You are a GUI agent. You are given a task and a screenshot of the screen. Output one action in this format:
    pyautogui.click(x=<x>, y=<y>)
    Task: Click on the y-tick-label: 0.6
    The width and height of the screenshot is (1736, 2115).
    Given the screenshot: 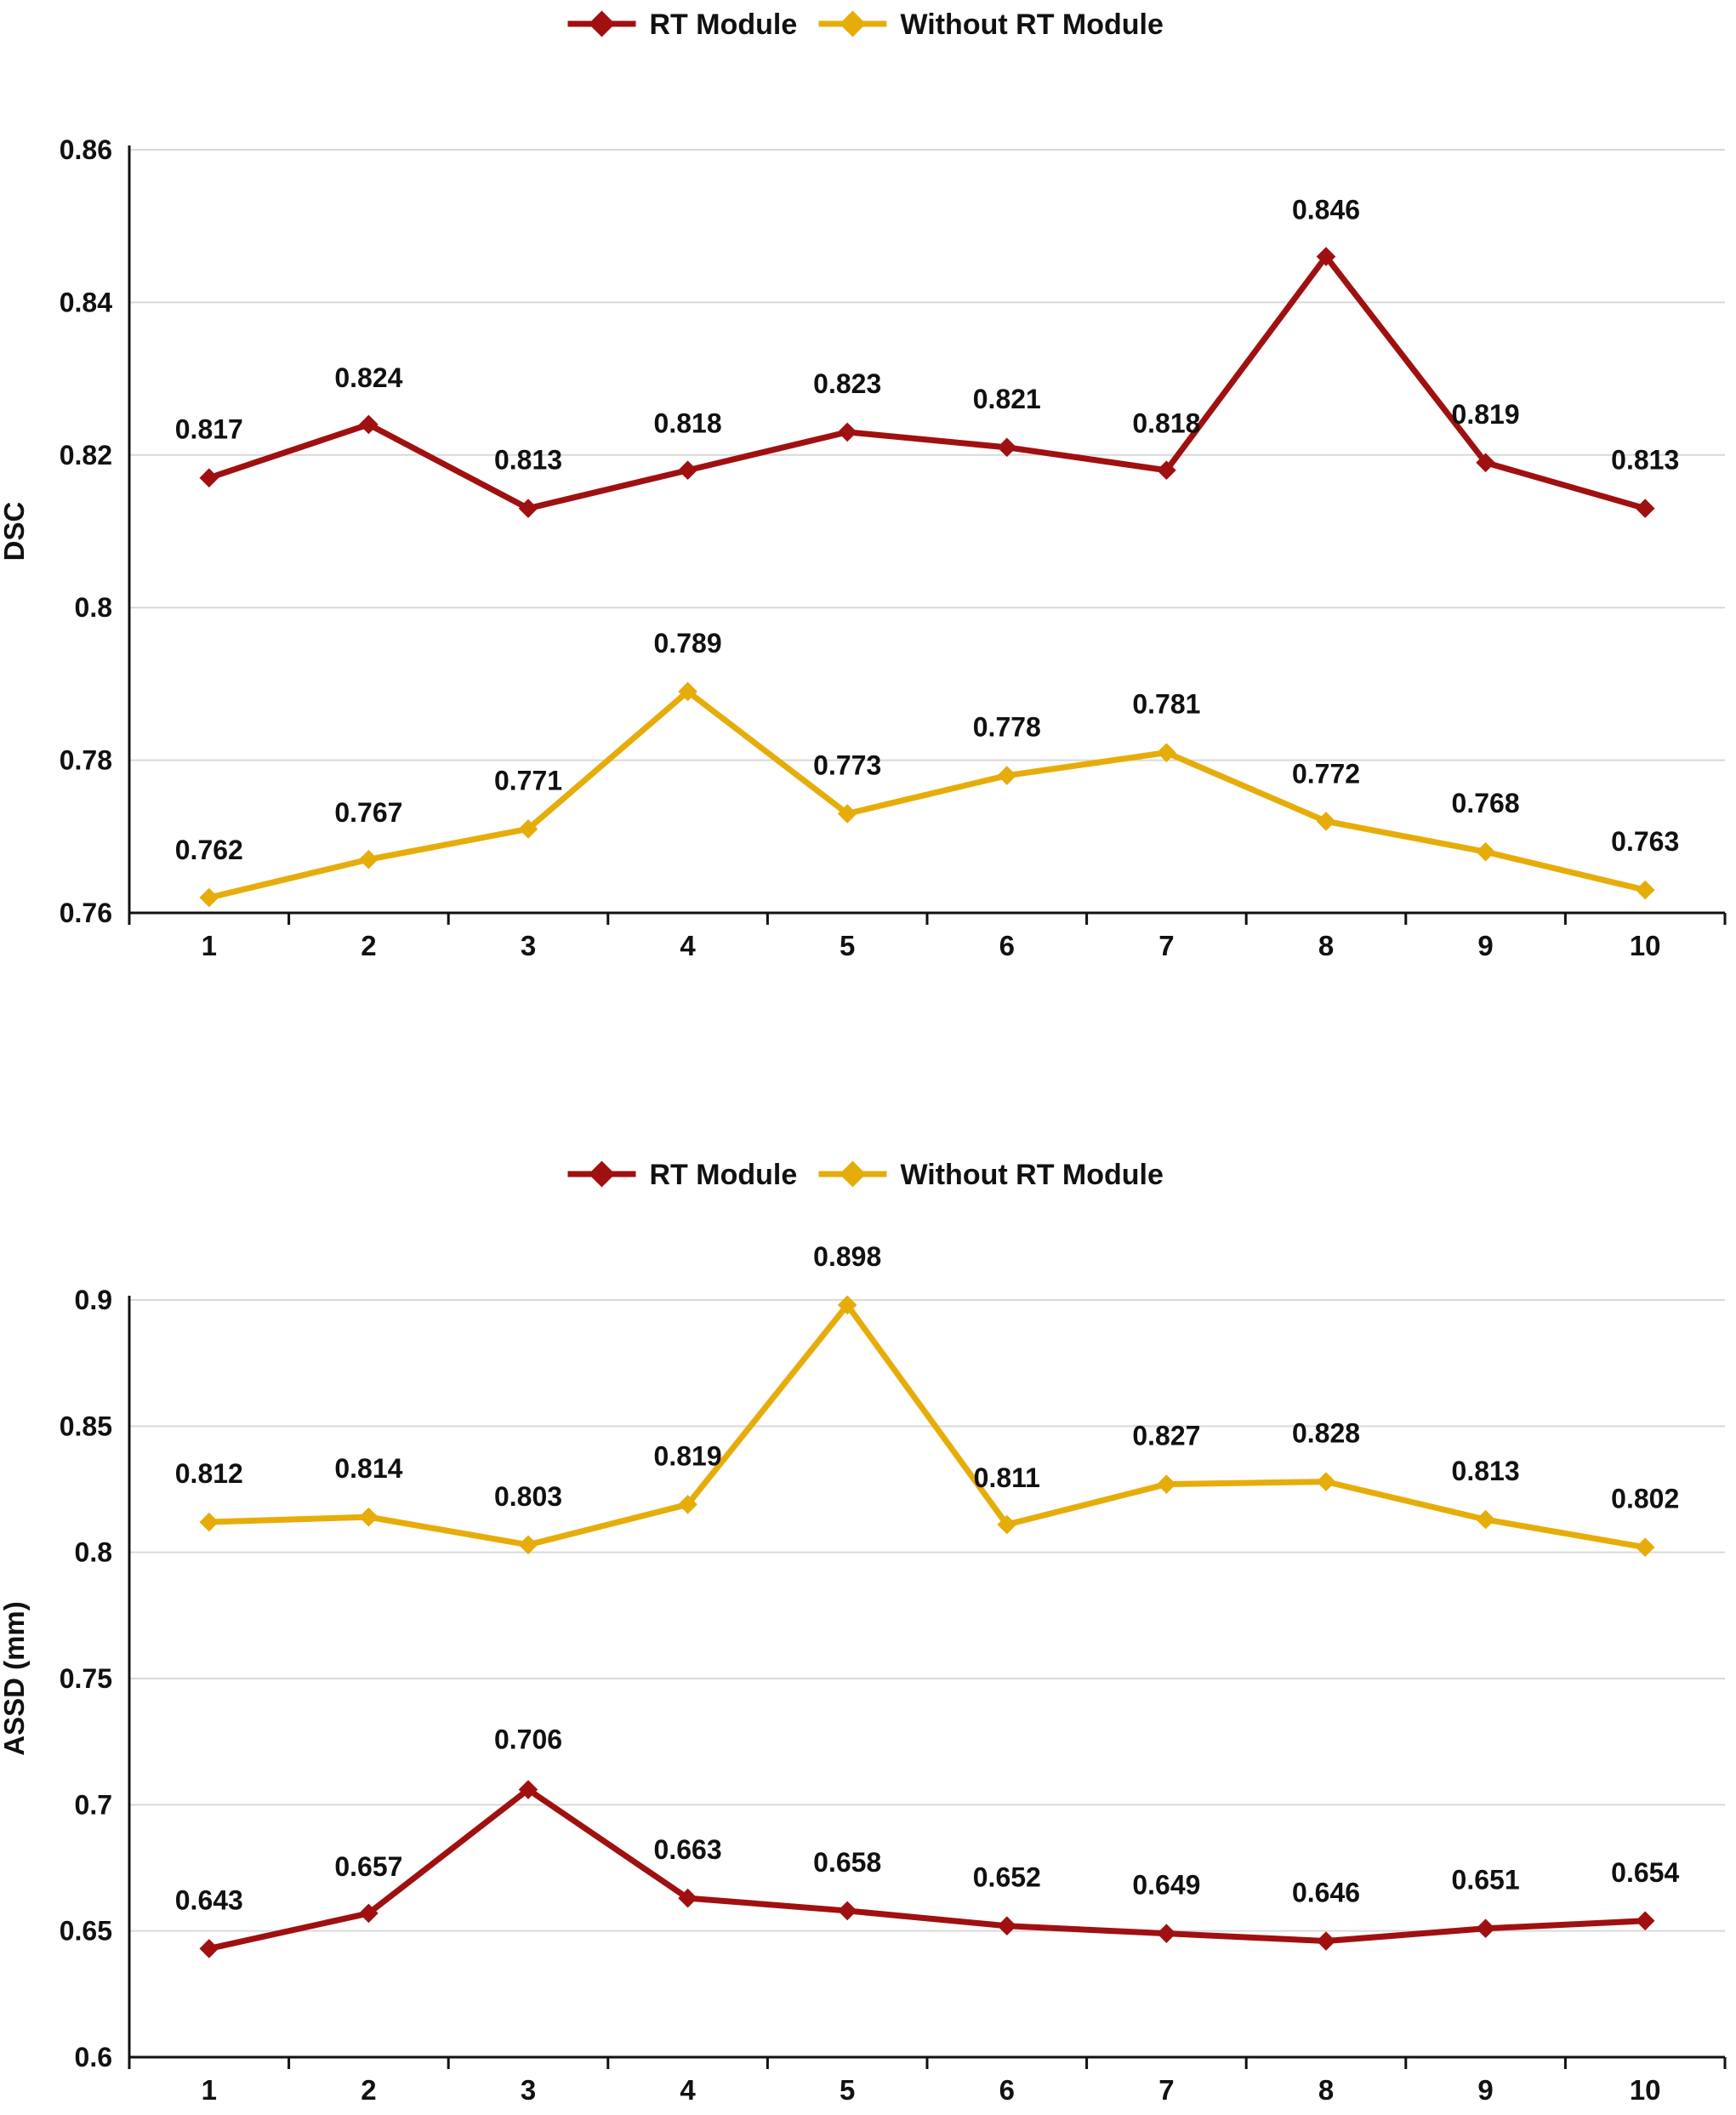 What is the action you would take?
    pyautogui.click(x=93, y=2057)
    